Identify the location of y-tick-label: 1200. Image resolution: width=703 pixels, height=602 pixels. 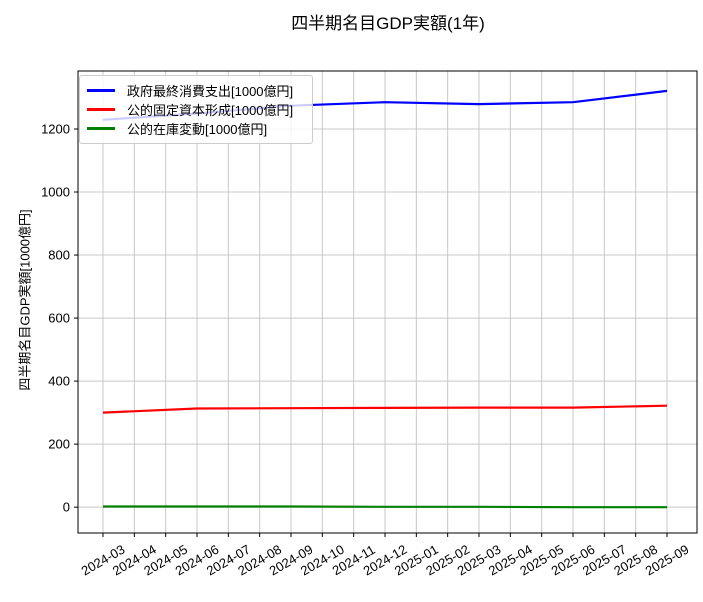
(55, 128).